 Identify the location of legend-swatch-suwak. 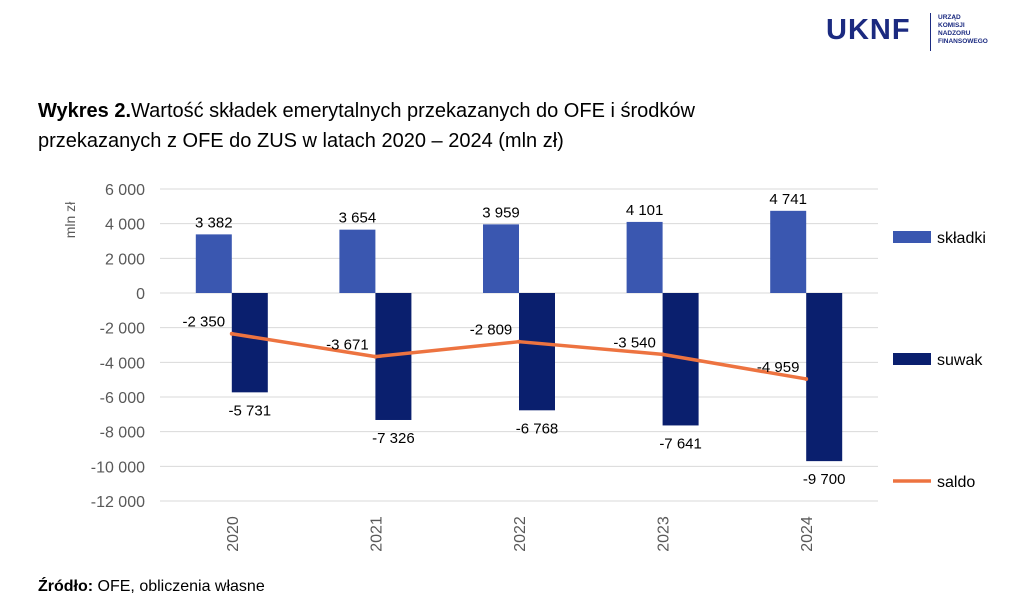
(912, 359).